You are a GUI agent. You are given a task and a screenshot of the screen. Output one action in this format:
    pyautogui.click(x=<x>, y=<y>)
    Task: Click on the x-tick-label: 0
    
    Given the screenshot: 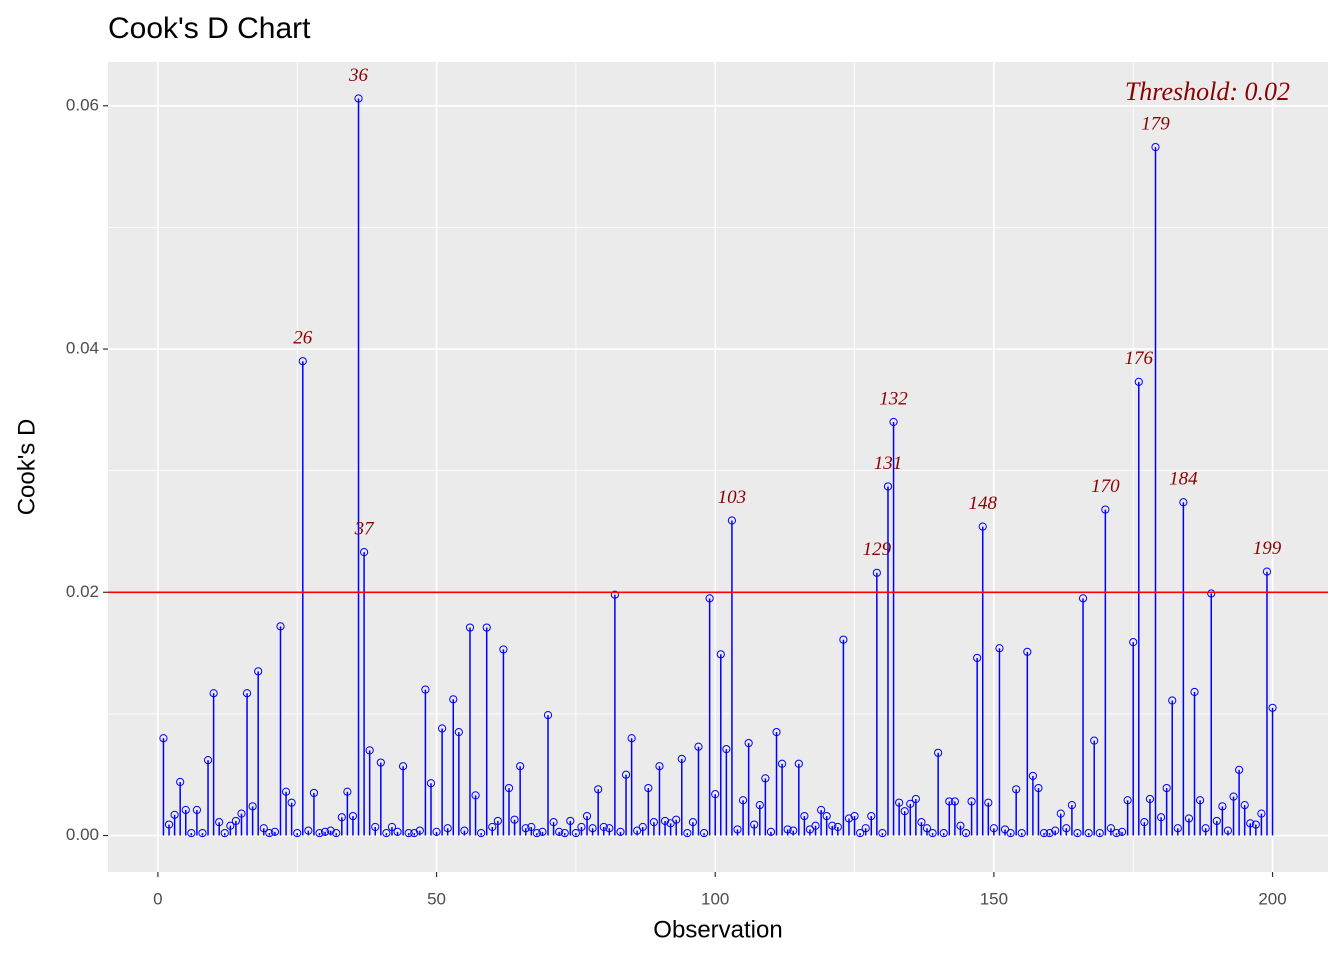 What is the action you would take?
    pyautogui.click(x=157, y=898)
    